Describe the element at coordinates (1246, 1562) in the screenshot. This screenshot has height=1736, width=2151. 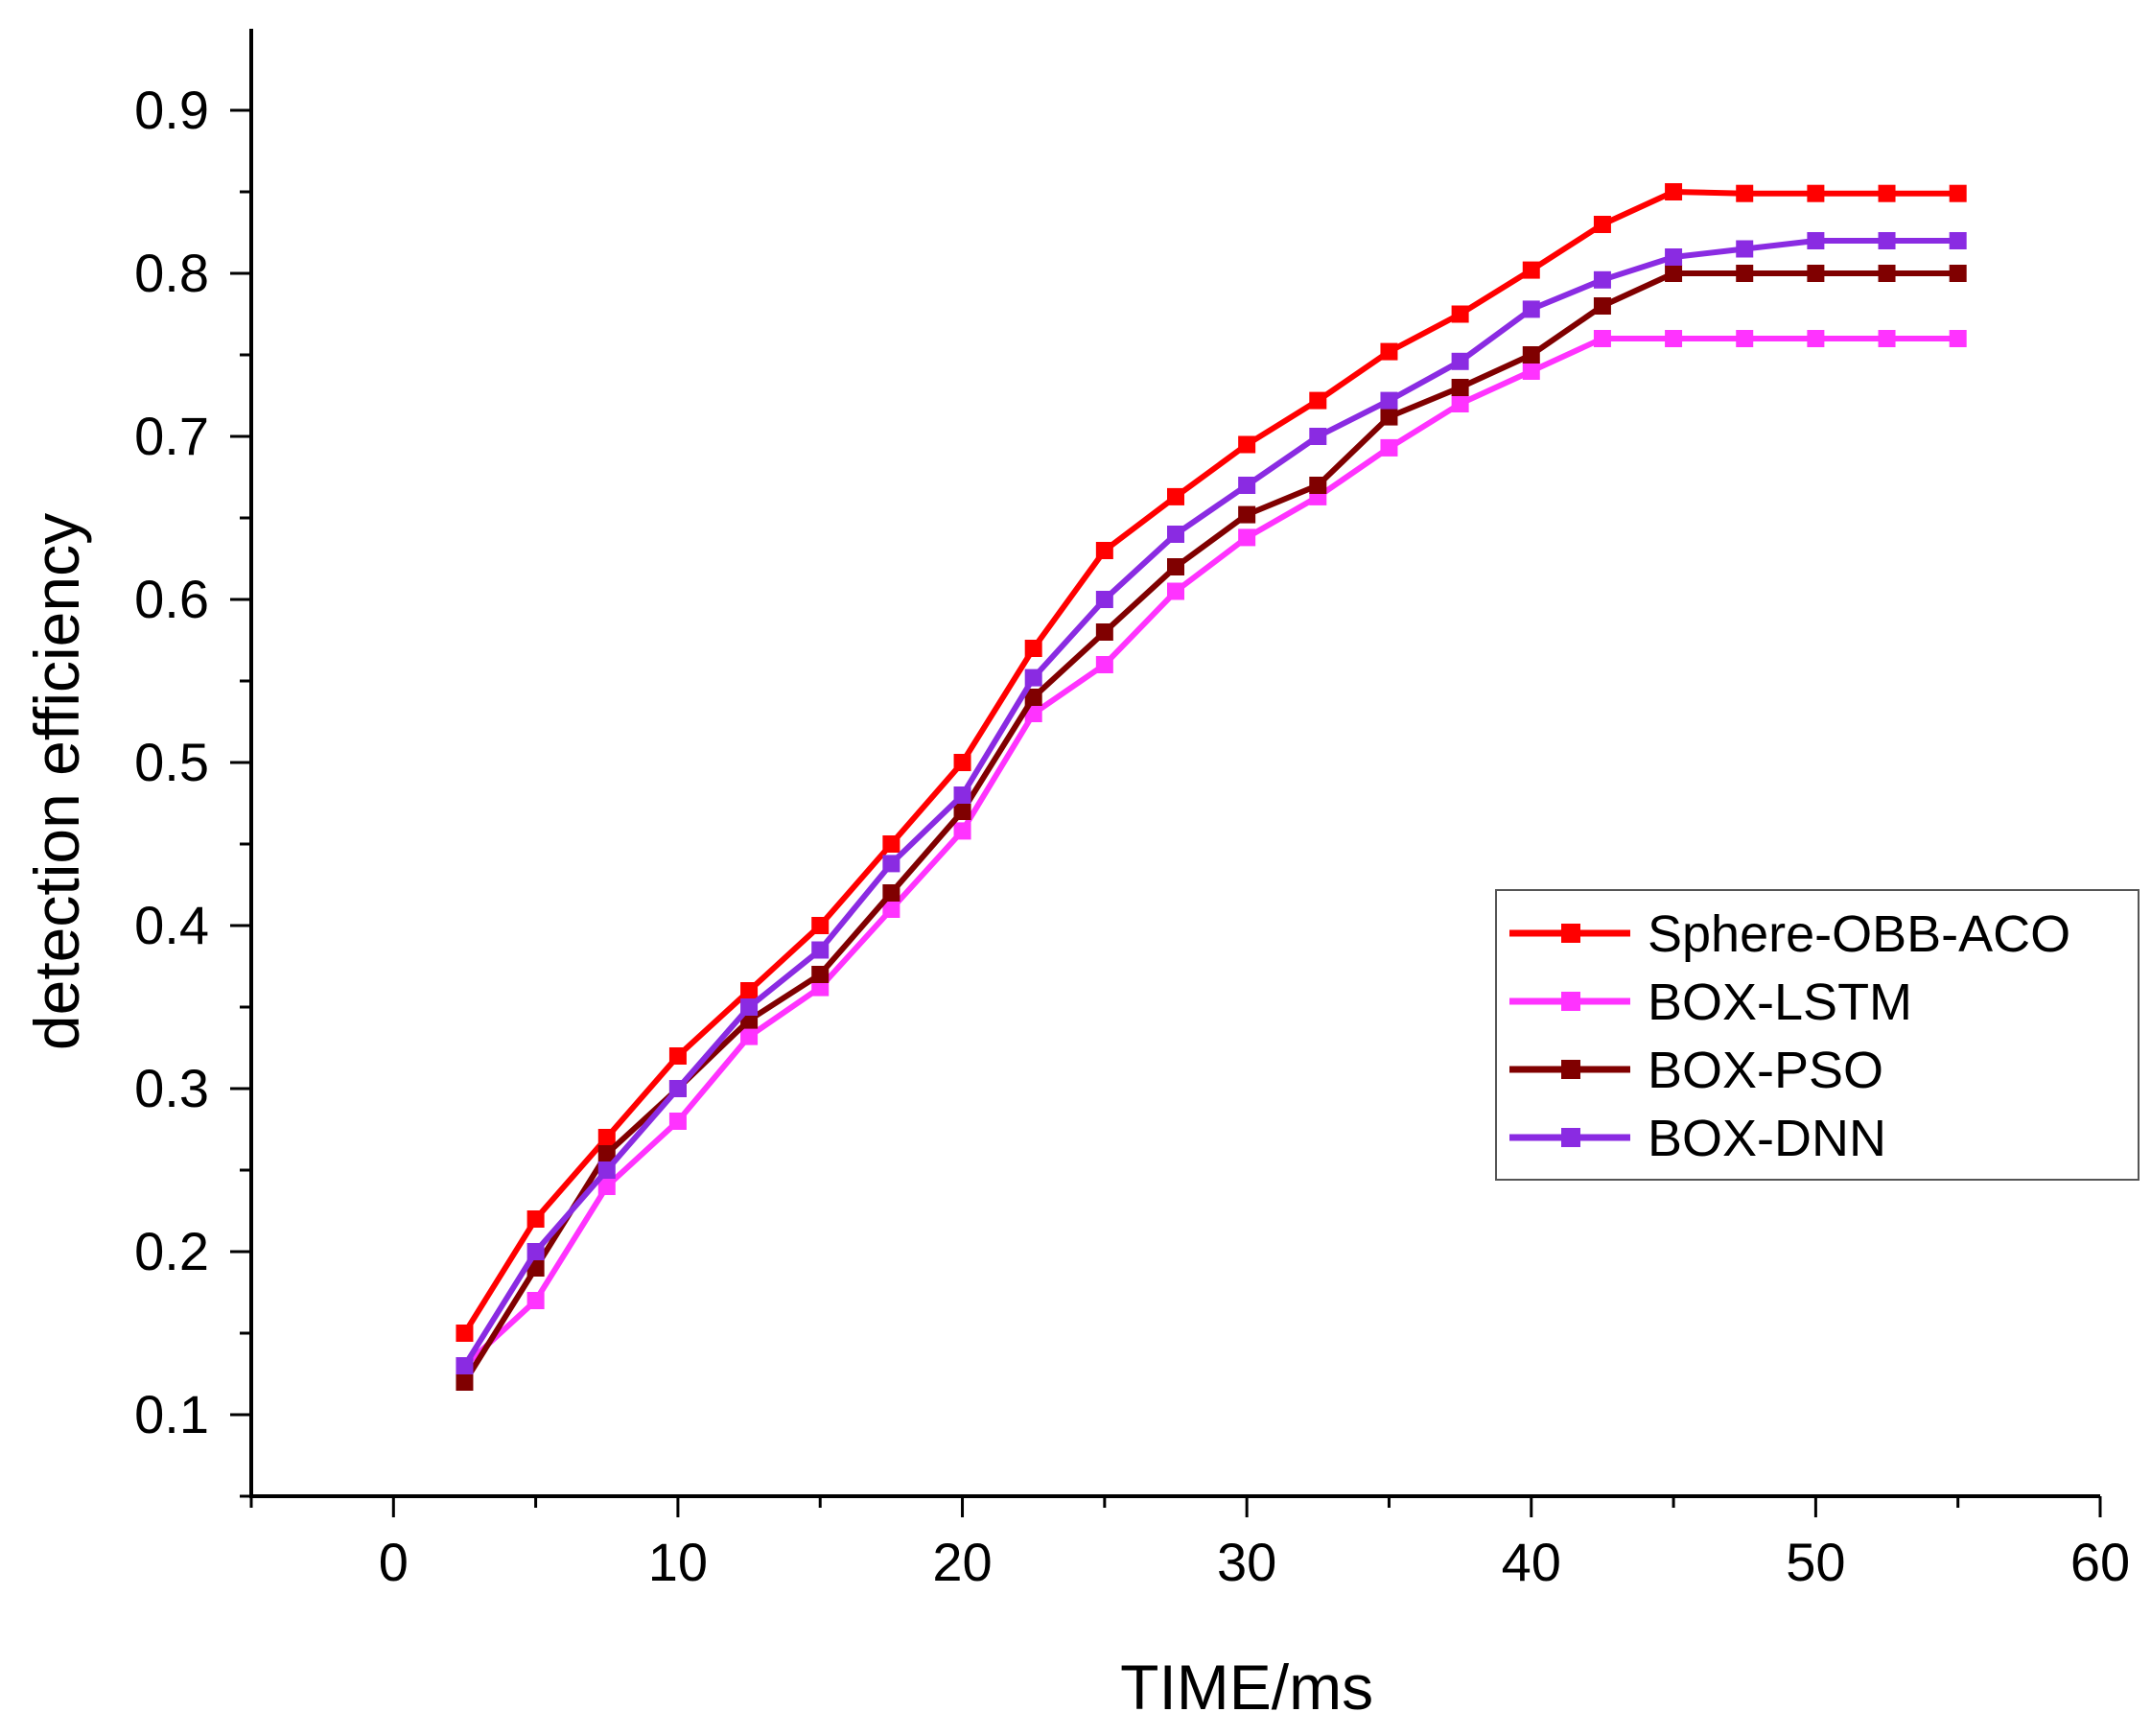
I see `x-tick-label: 30` at that location.